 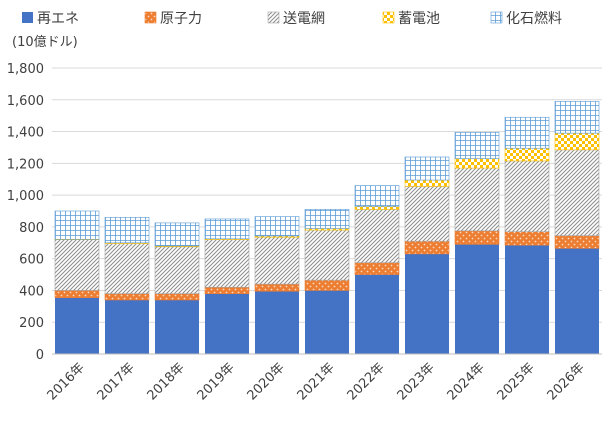 What do you see at coordinates (527, 132) in the screenshot?
I see `bar-化石燃料-2025年` at bounding box center [527, 132].